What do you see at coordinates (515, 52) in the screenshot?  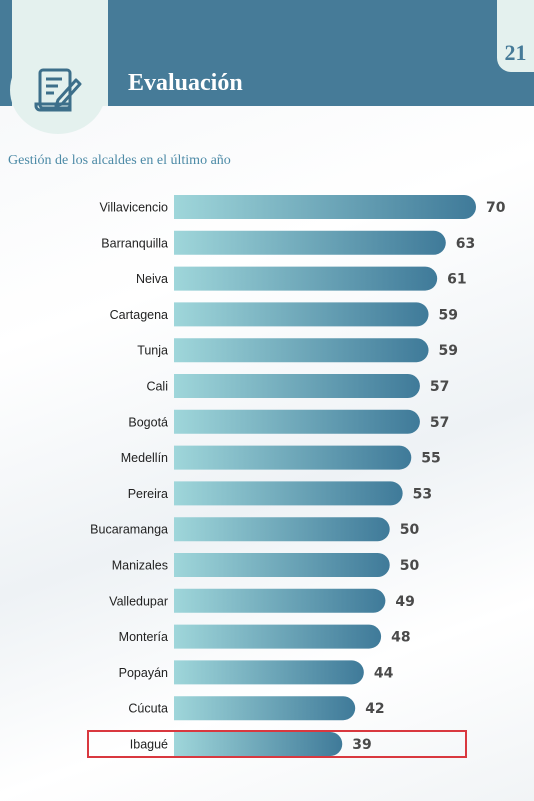 I see `page-number: 21` at bounding box center [515, 52].